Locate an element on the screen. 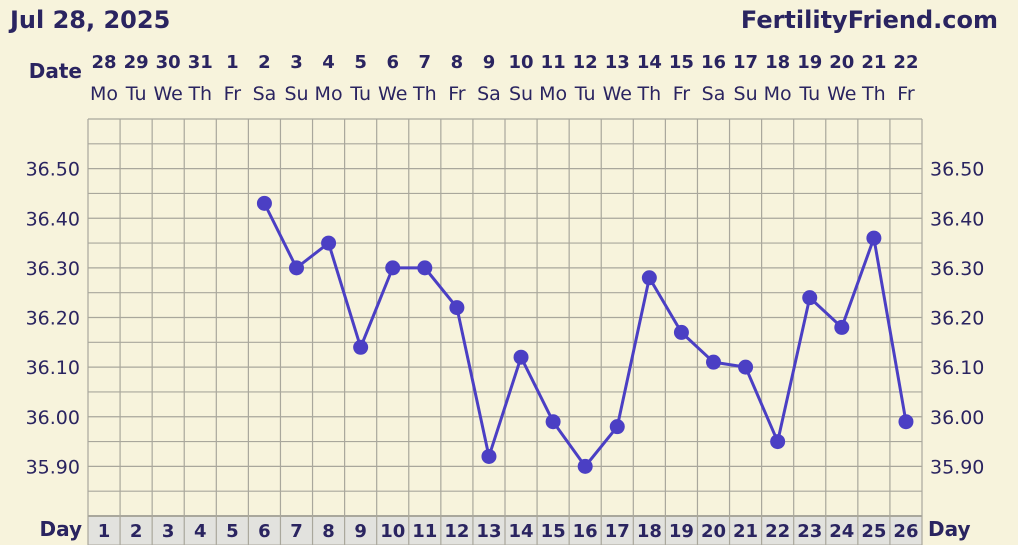 This screenshot has height=545, width=1018. date-label: 29 is located at coordinates (136, 62).